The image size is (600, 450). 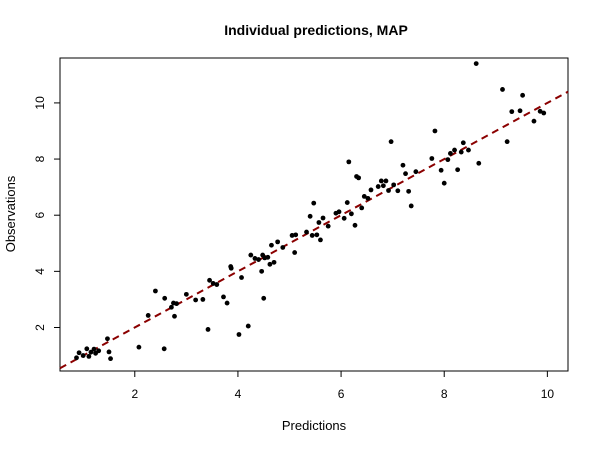 What do you see at coordinates (40, 103) in the screenshot?
I see `y-tick-label: 10` at bounding box center [40, 103].